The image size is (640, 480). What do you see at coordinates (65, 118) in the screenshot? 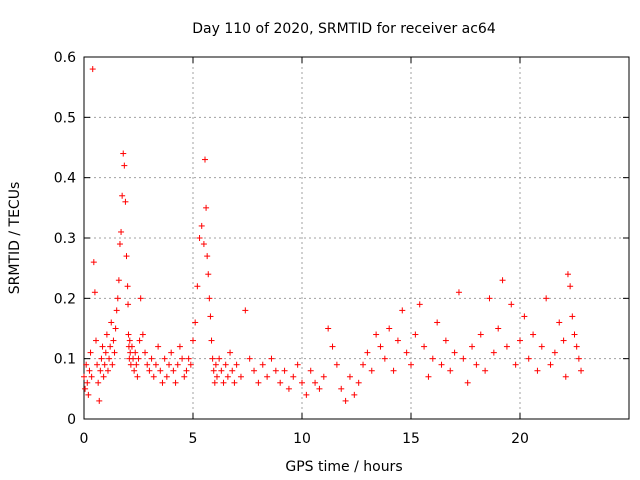
I see `y-tick-label: 0.5` at bounding box center [65, 118].